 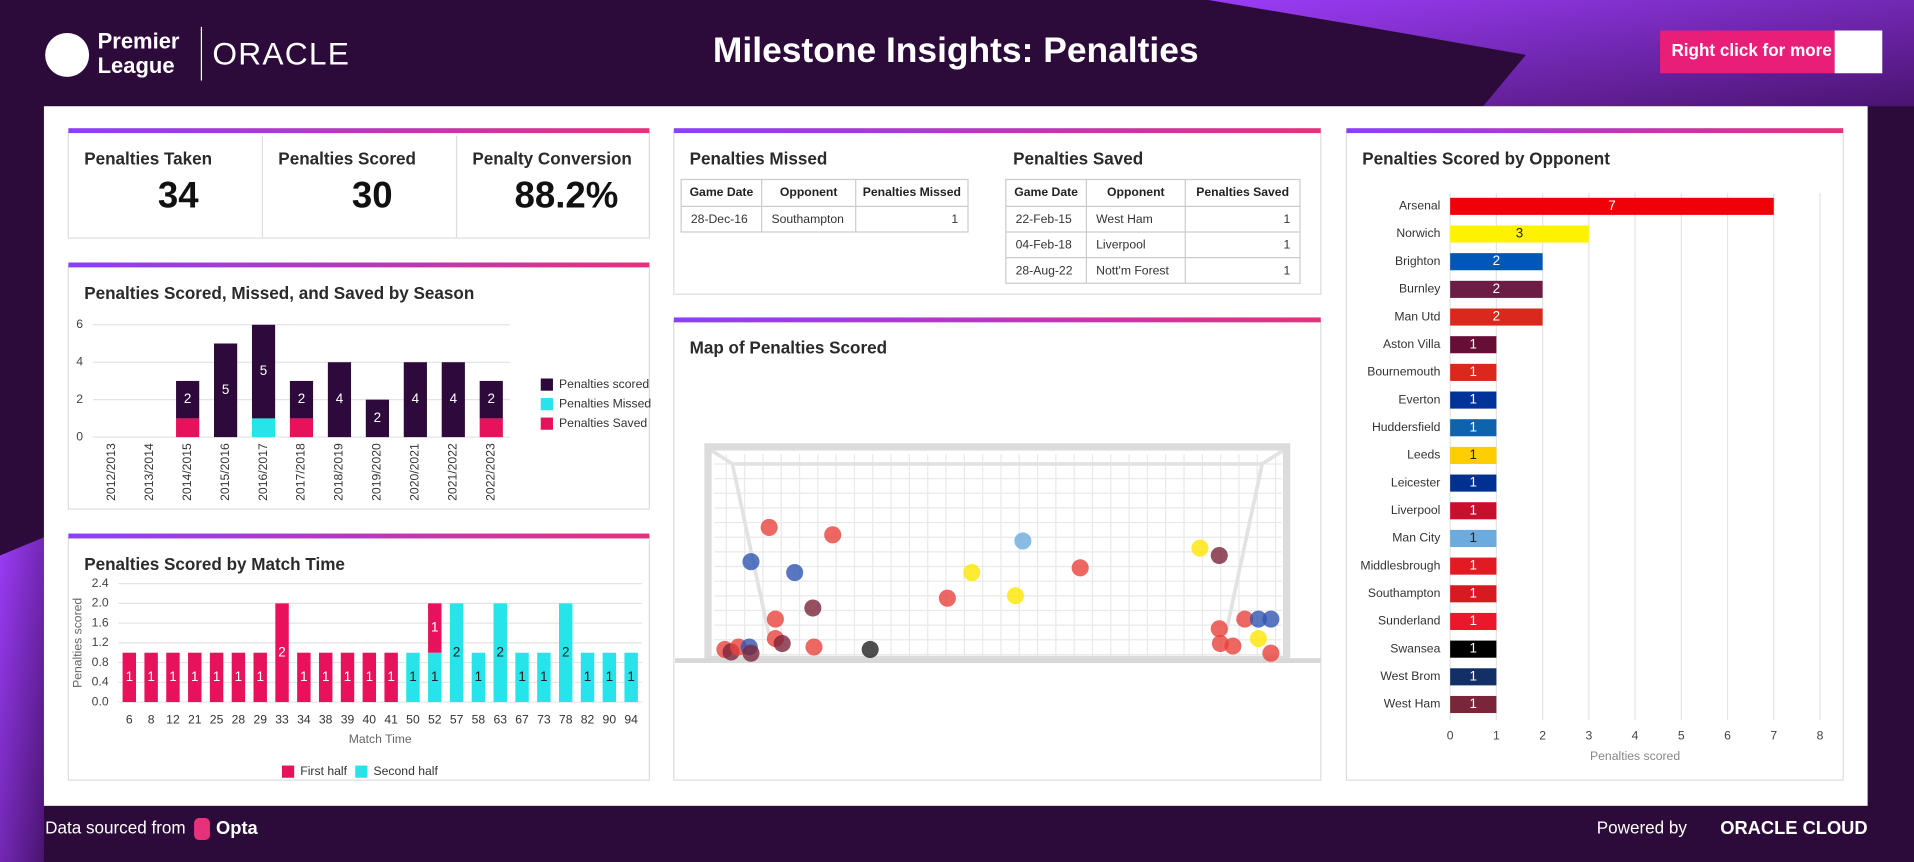 What do you see at coordinates (347, 158) in the screenshot?
I see `kpi-label: Penalties Scored` at bounding box center [347, 158].